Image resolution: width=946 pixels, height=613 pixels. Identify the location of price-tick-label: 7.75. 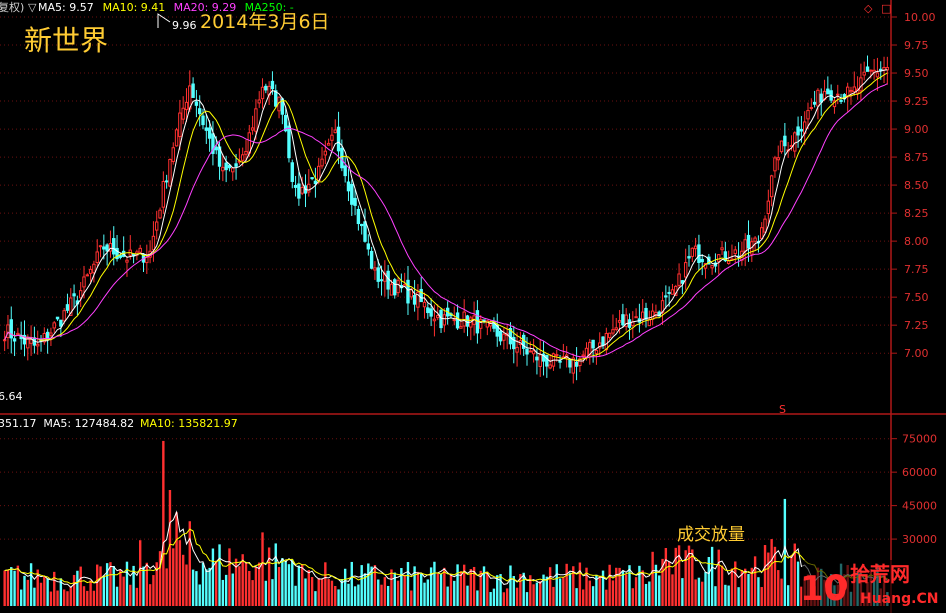
(916, 269).